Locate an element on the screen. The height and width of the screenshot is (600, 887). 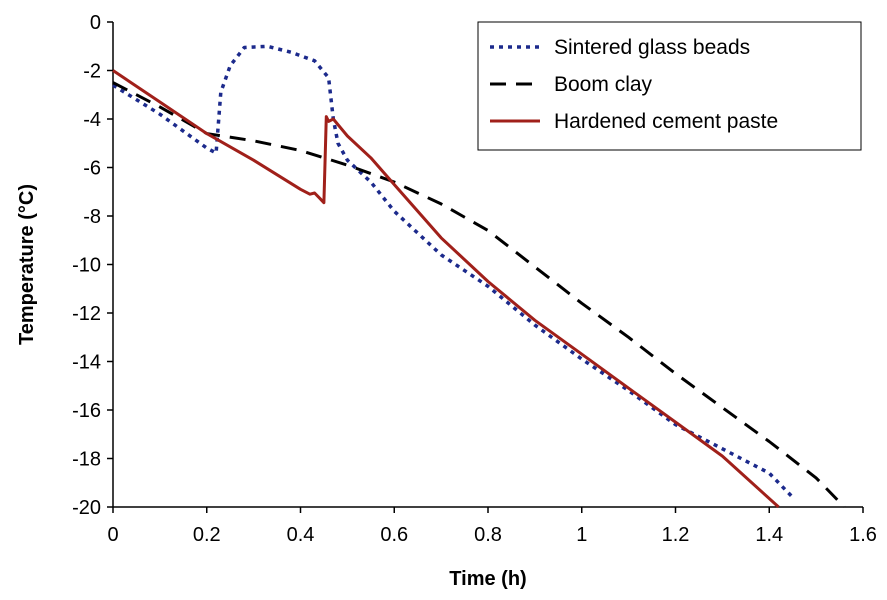
legend-item-hardened-cement-paste: Hardened cement paste is located at coordinates (634, 121).